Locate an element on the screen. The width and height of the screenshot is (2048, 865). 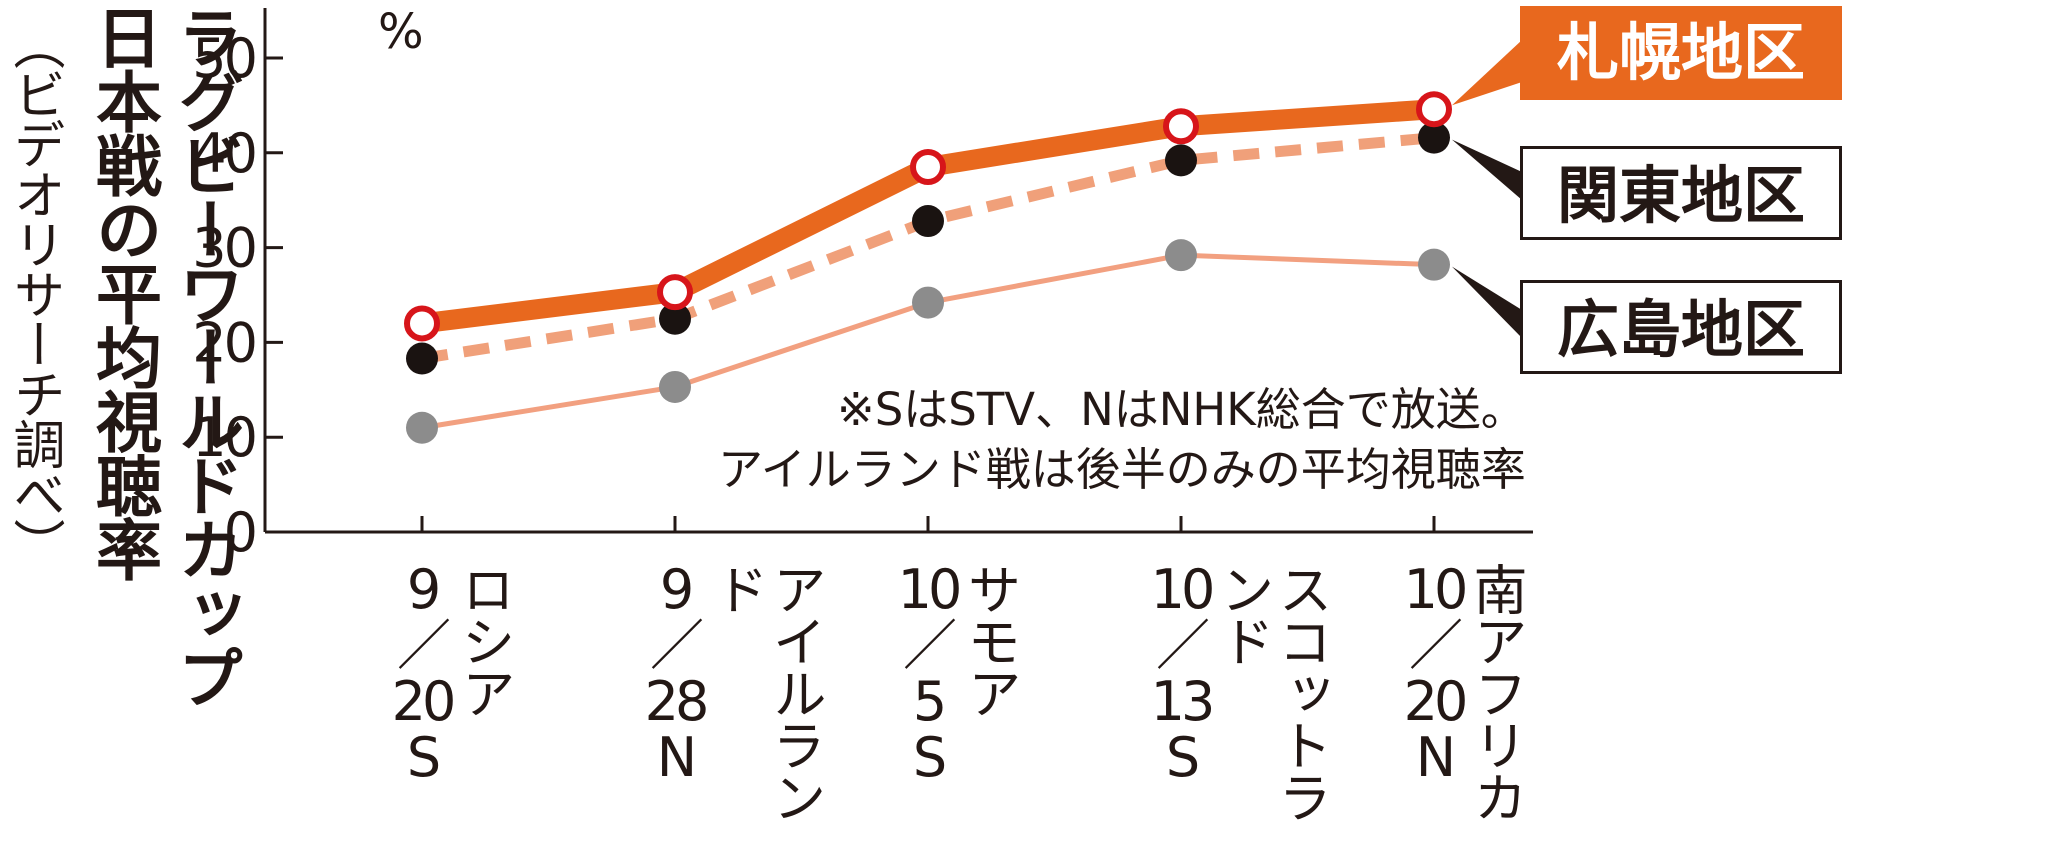
y-tick-label: 10 is located at coordinates (223, 437).